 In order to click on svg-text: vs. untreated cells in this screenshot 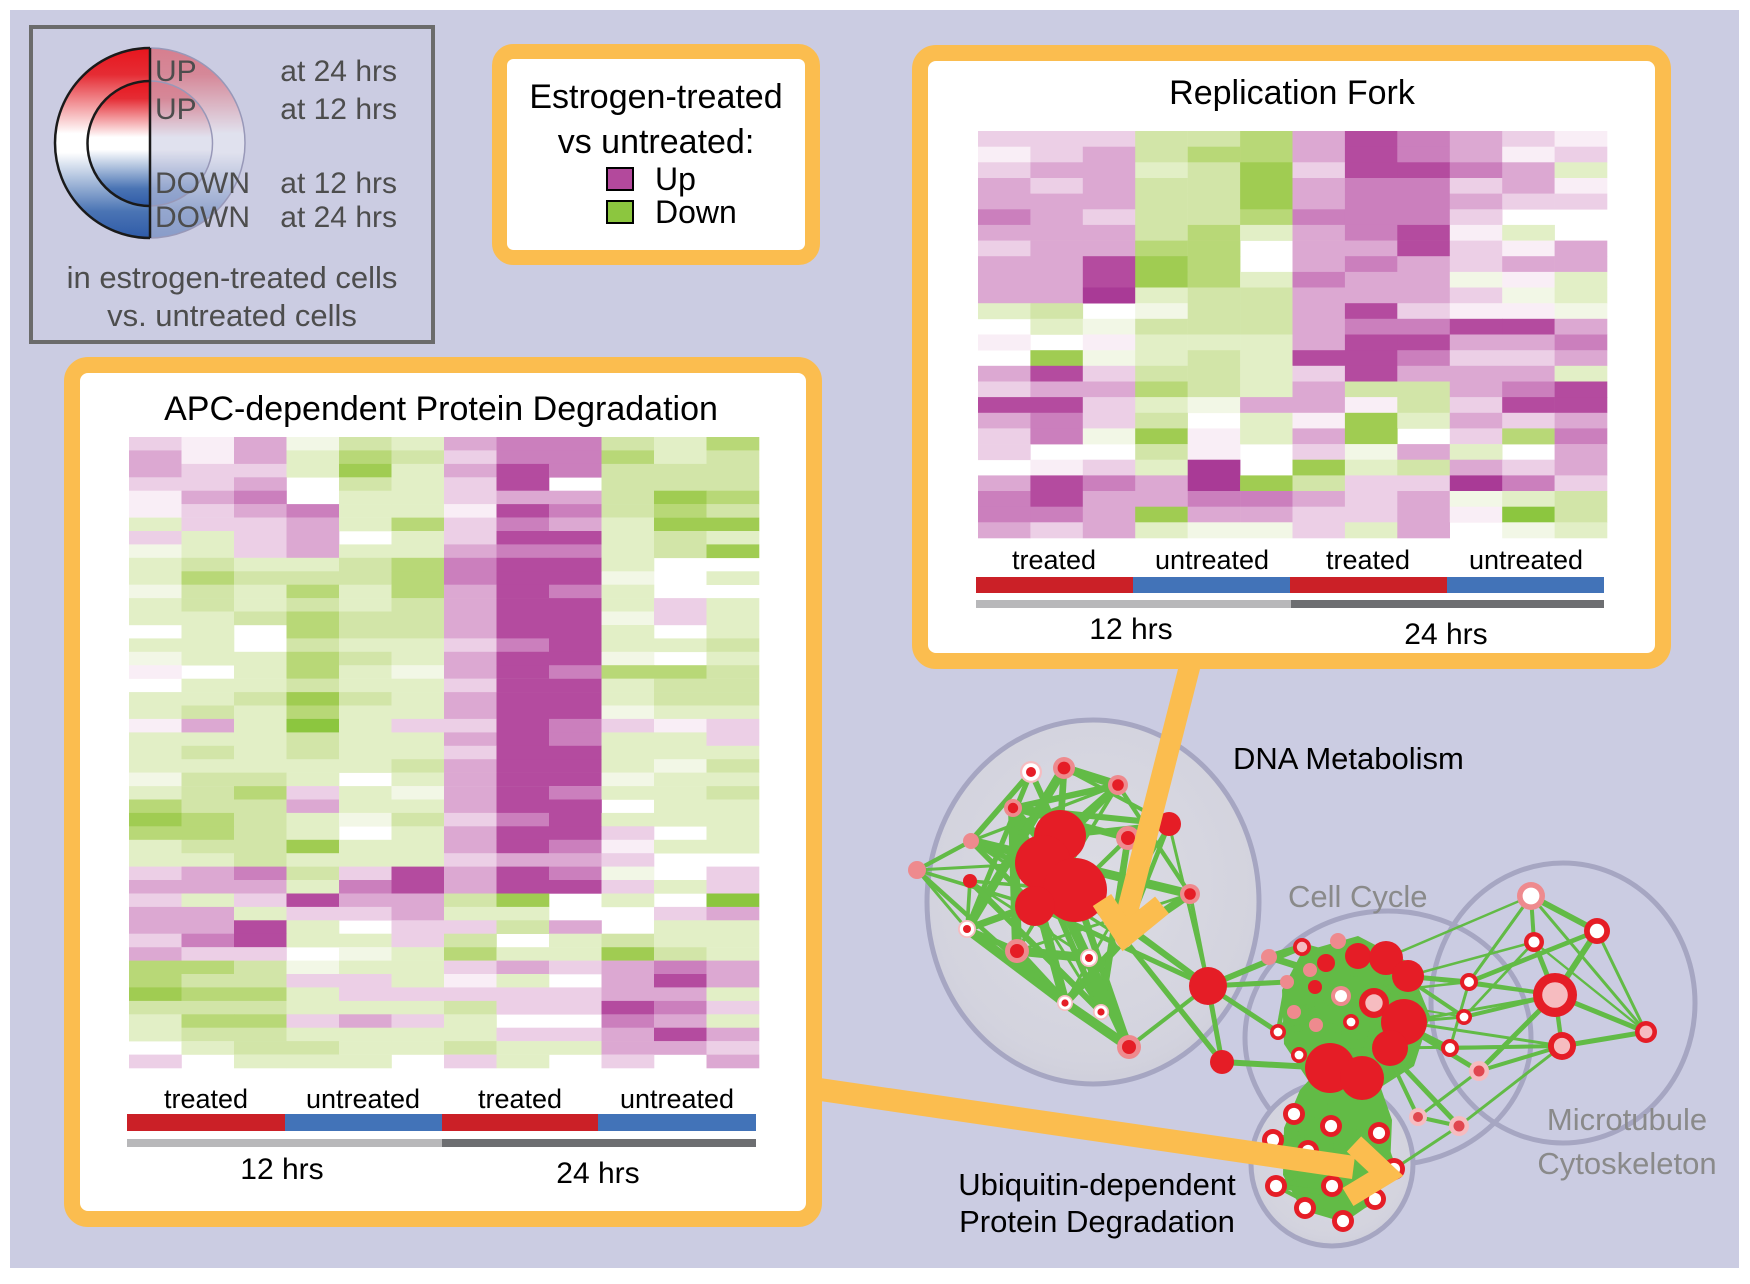, I will do `click(232, 315)`.